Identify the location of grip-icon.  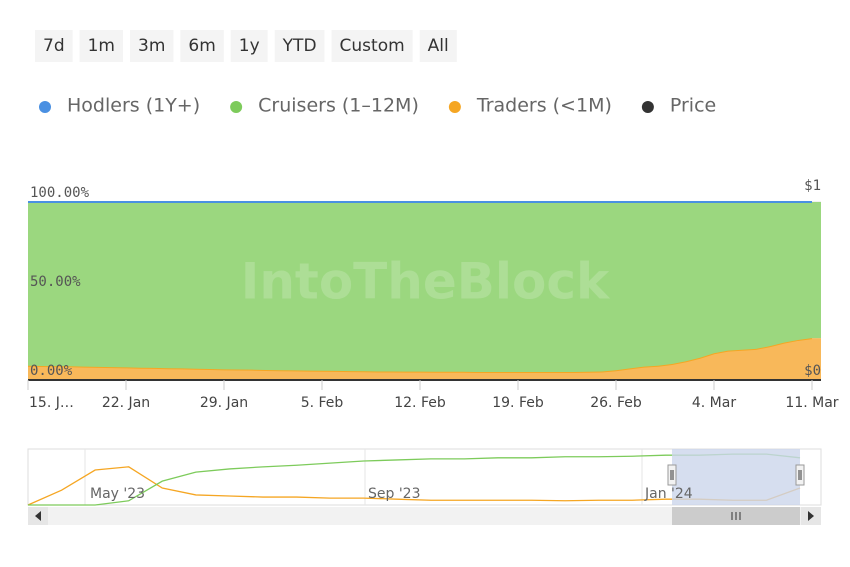
(736, 516).